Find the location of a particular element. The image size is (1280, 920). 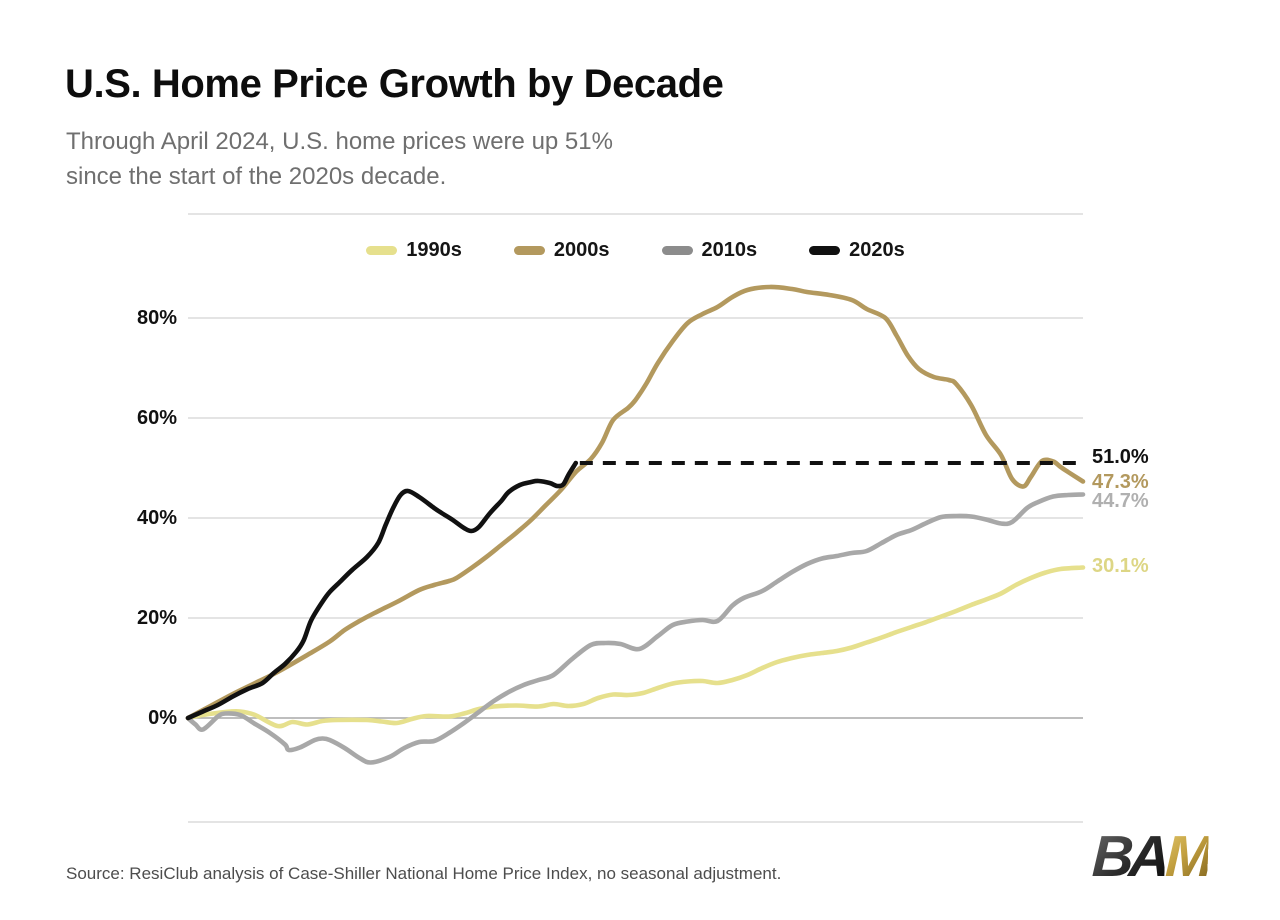

bam-logo: BAM is located at coordinates (1150, 856).